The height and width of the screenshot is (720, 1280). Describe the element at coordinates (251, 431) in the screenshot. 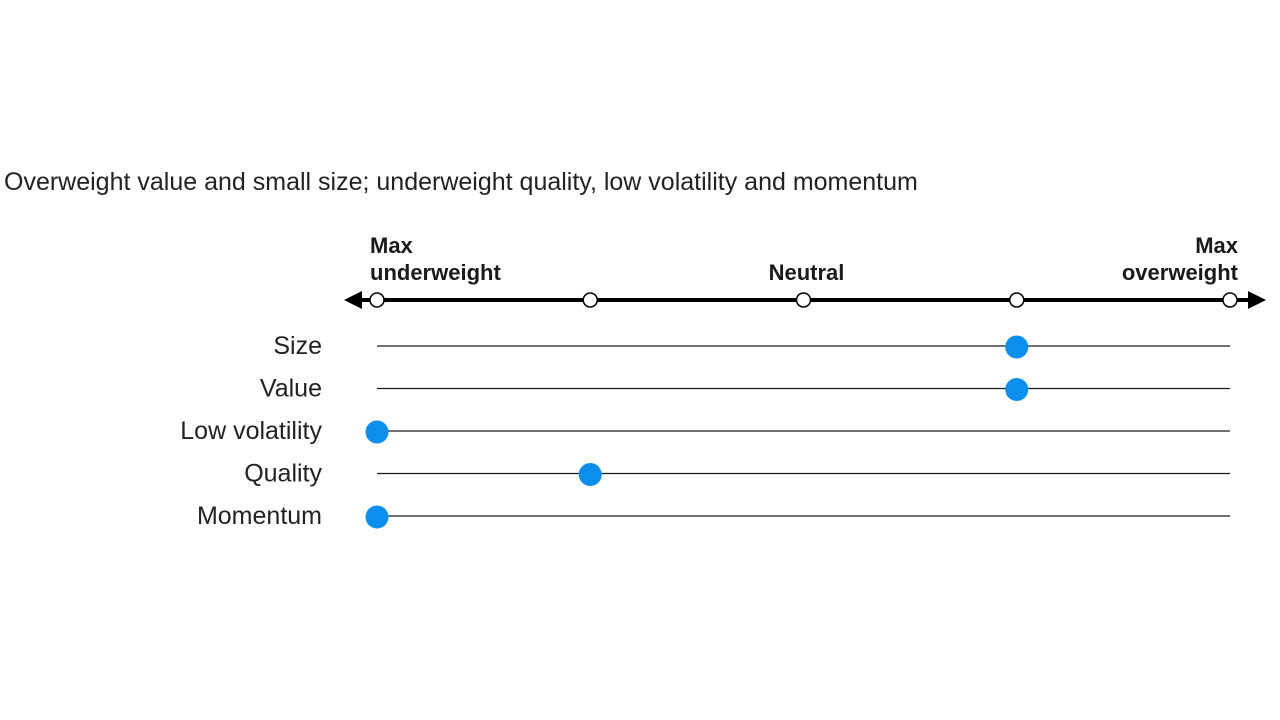

I see `factor-label: Low volatility` at that location.